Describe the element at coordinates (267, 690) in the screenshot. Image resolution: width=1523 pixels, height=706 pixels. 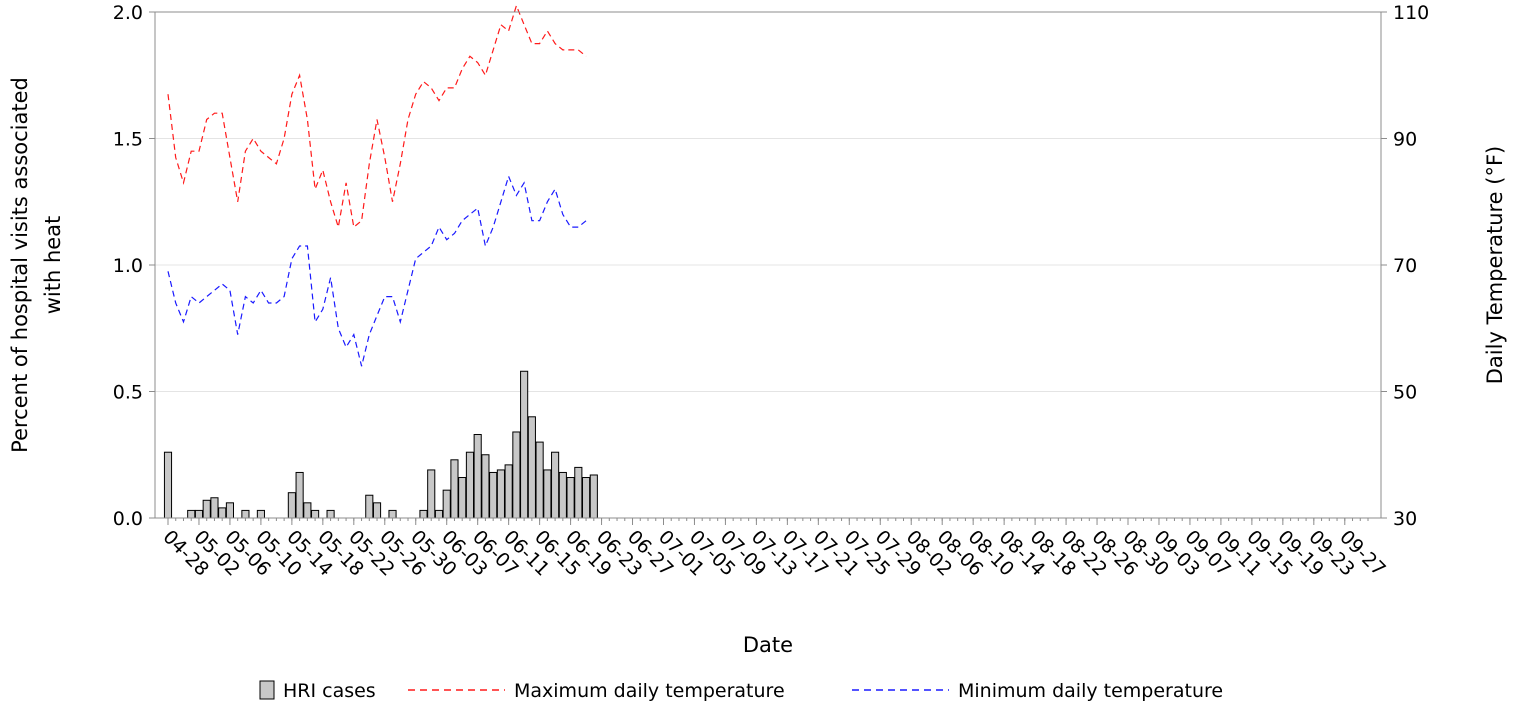
I see `legend-swatch-hri` at that location.